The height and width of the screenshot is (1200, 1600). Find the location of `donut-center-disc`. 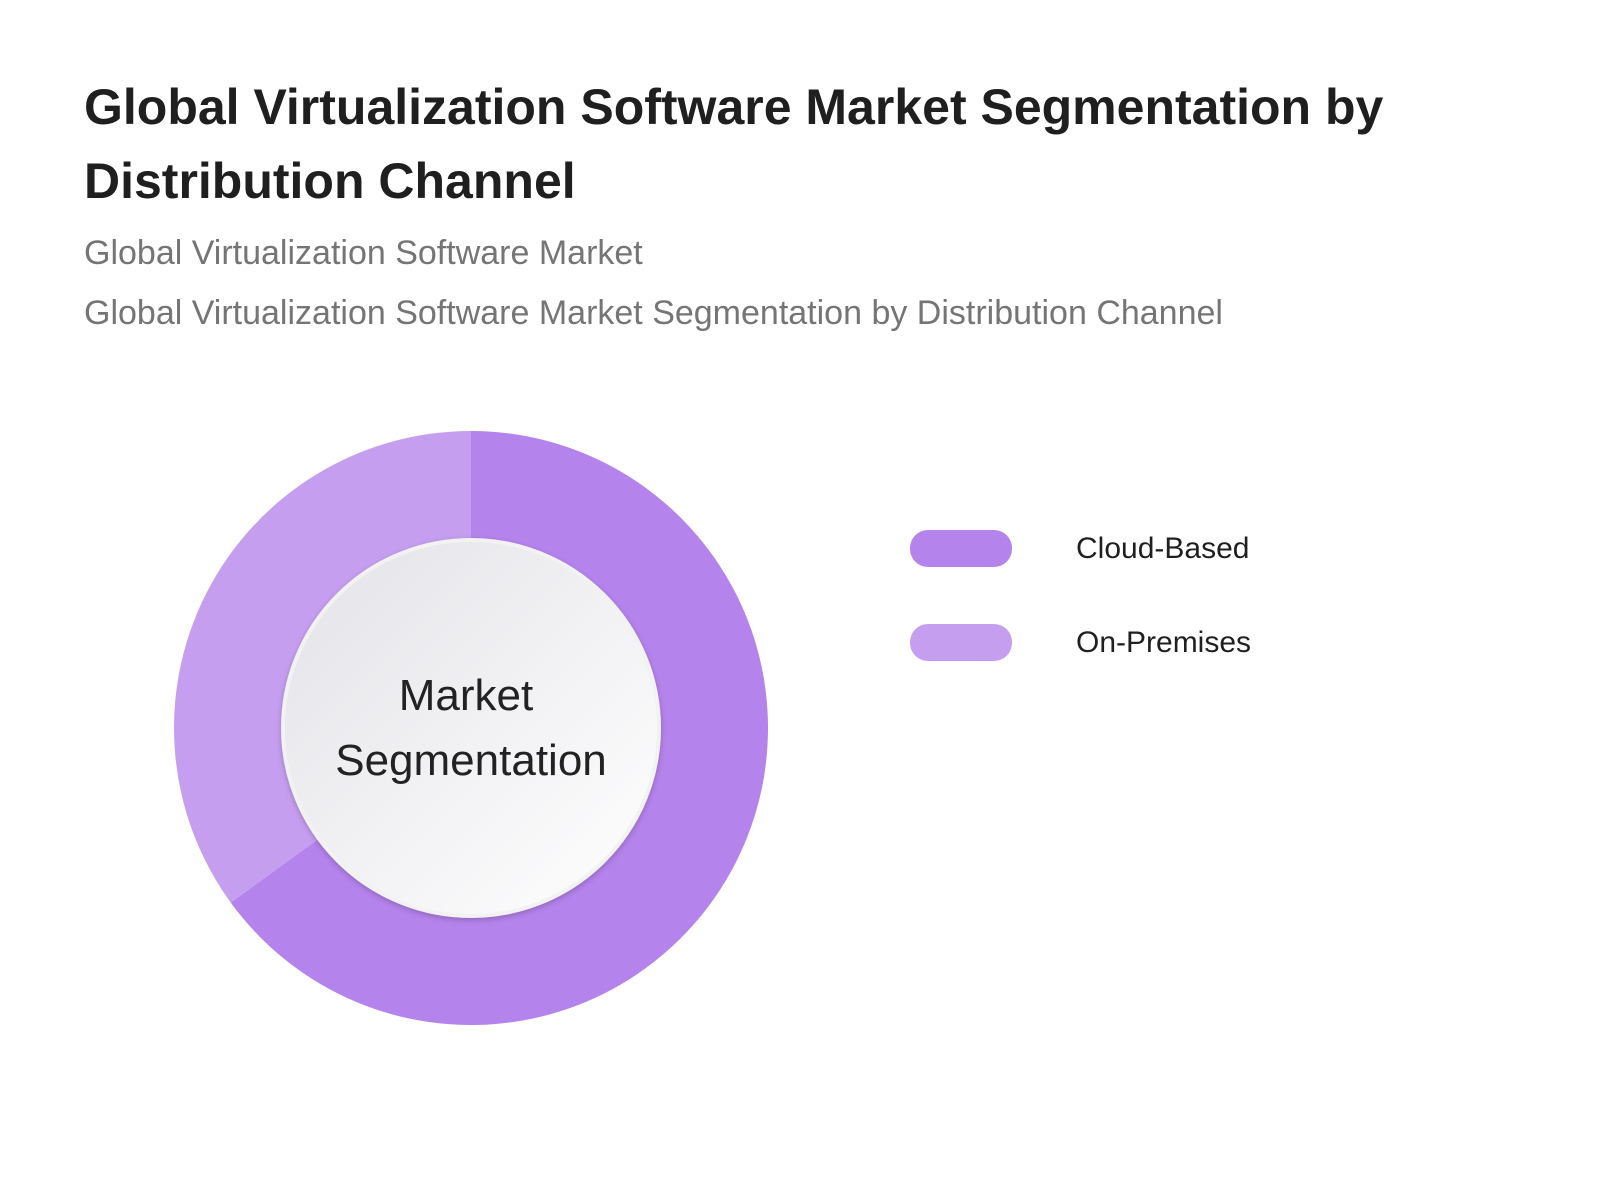

donut-center-disc is located at coordinates (471, 728).